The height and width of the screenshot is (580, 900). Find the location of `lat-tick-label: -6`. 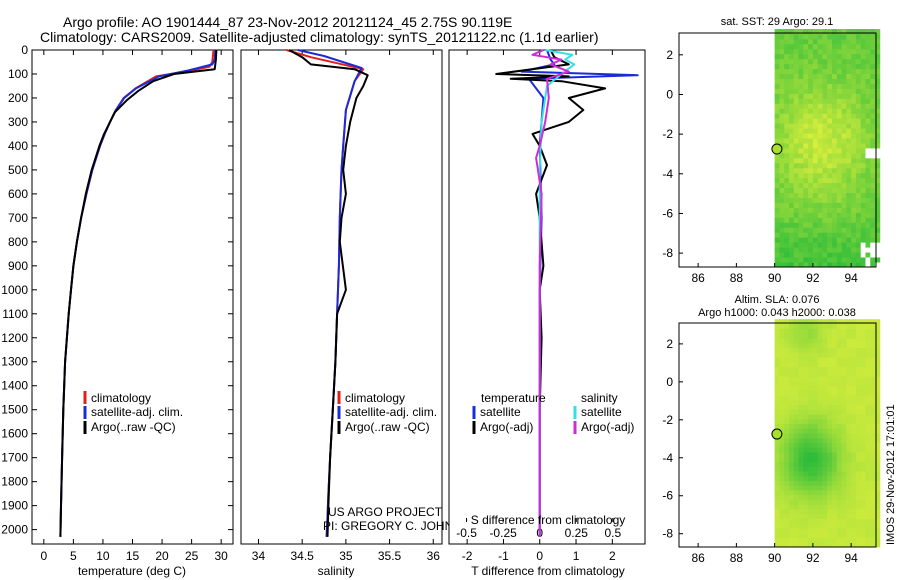

lat-tick-label: -6 is located at coordinates (667, 496).